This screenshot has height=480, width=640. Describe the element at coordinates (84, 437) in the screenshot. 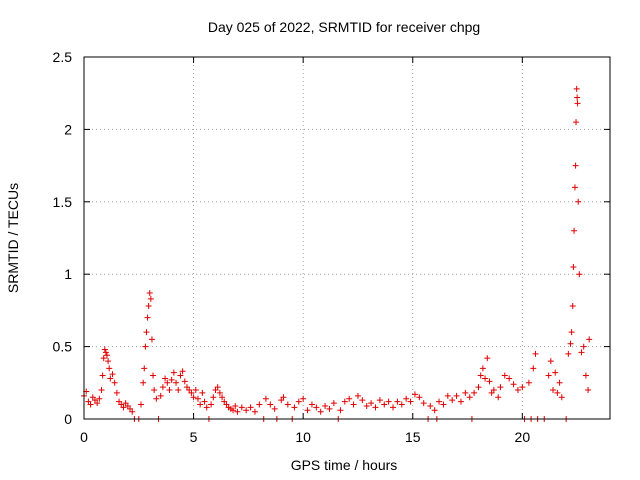

I see `x-tick-label: 0` at that location.